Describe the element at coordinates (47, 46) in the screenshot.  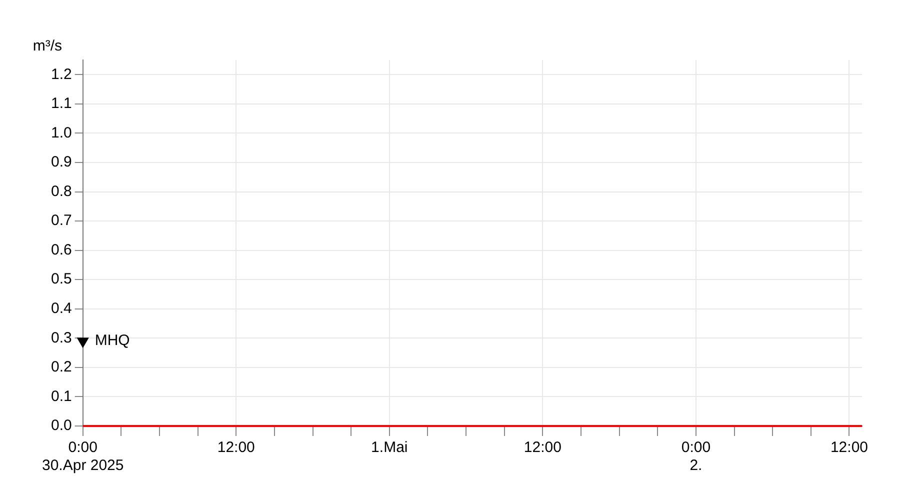
I see `y-axis-title: m³/s` at that location.